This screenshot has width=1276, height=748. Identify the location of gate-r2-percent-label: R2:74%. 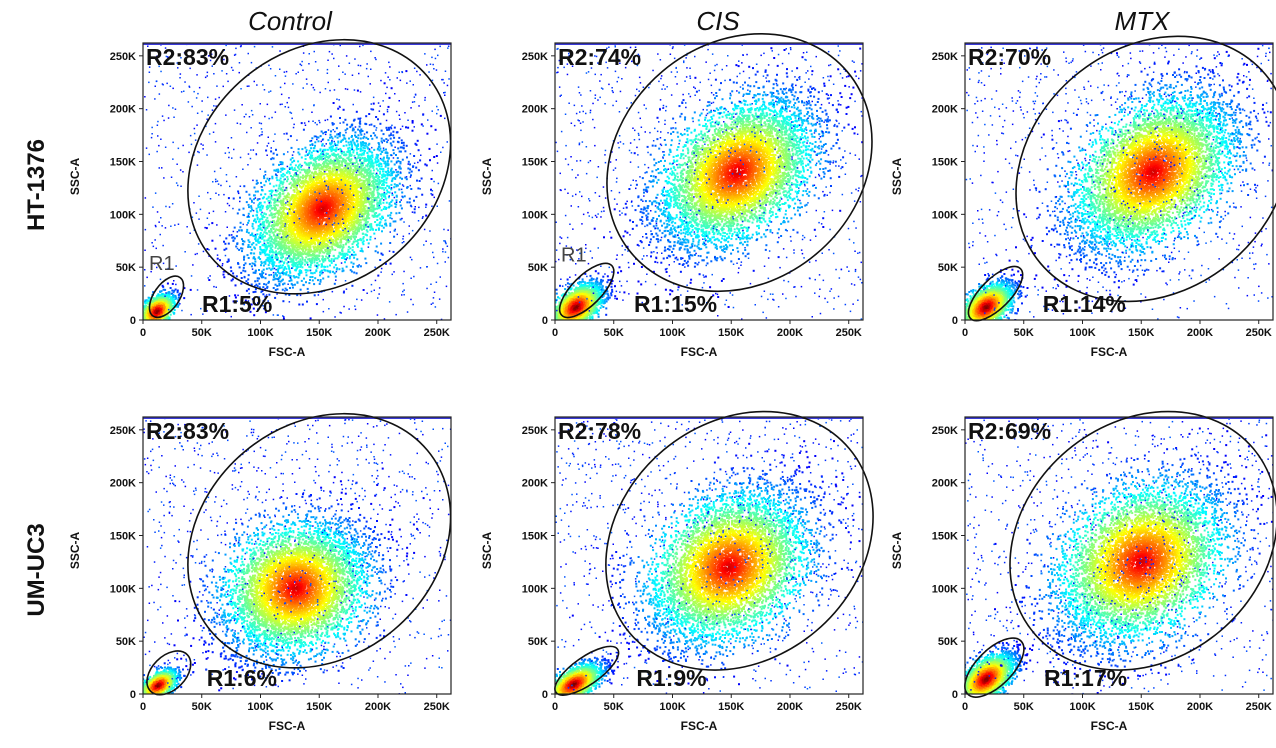
(599, 57).